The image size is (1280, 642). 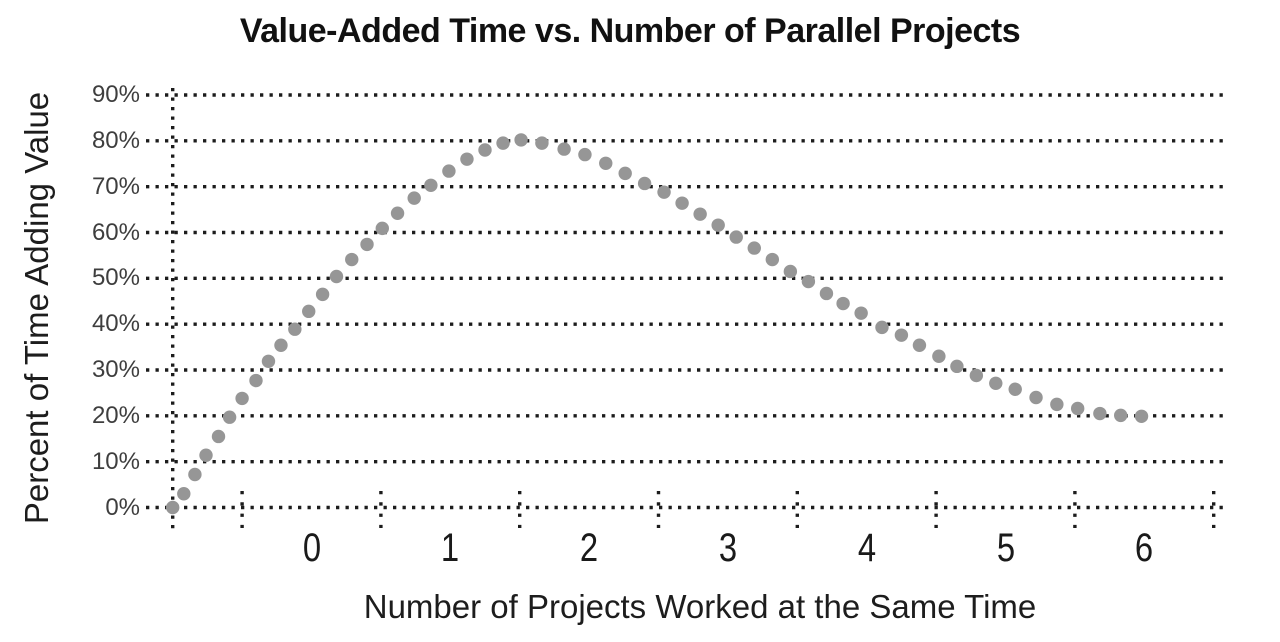 I want to click on x-tick-label-2: 2, so click(x=589, y=548).